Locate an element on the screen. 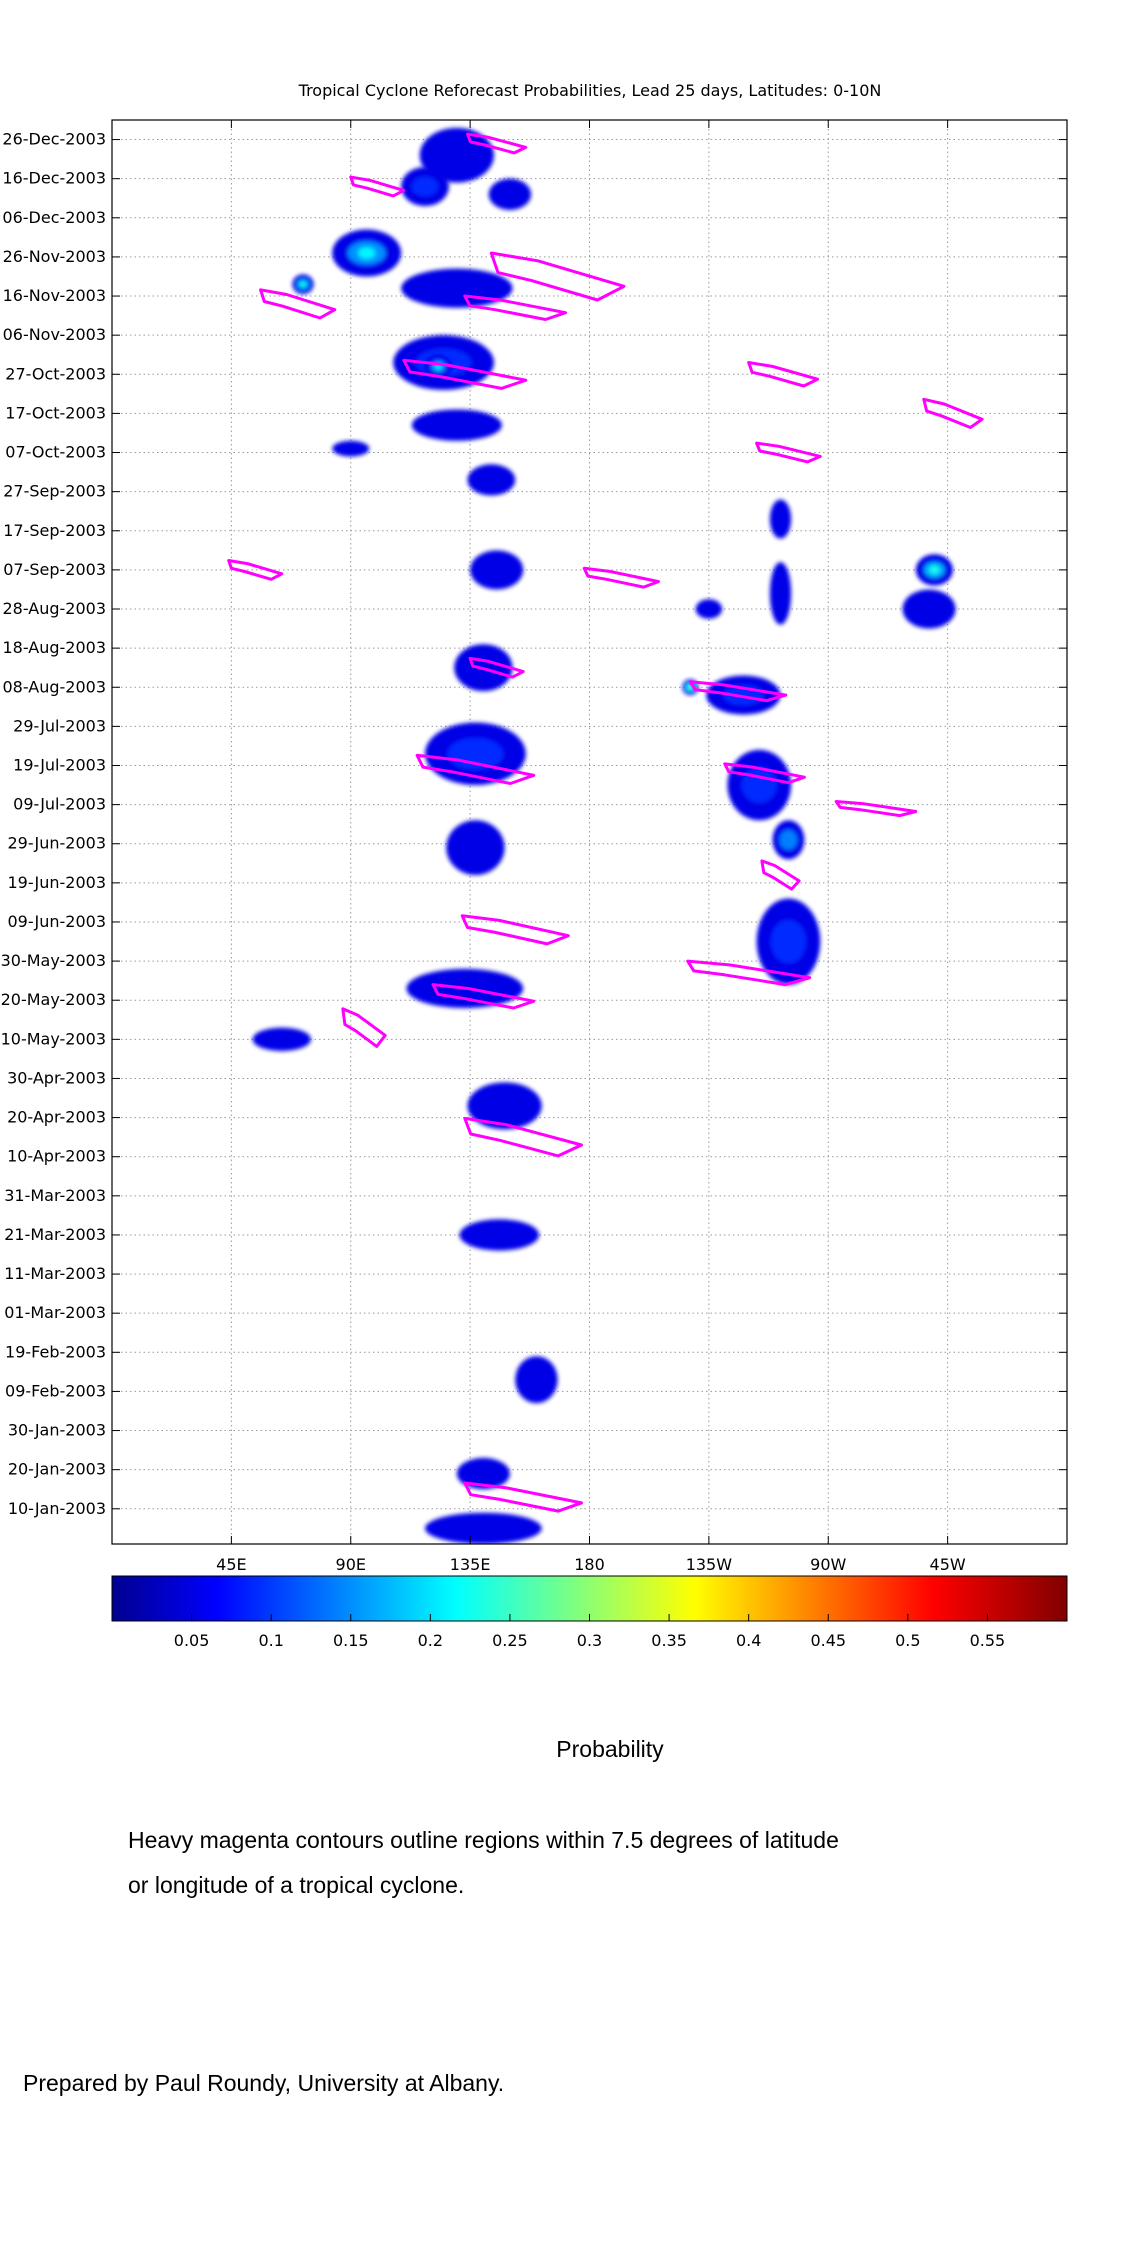 This screenshot has width=1126, height=2250. y-tick-label: 09-Jun-2003 is located at coordinates (56, 921).